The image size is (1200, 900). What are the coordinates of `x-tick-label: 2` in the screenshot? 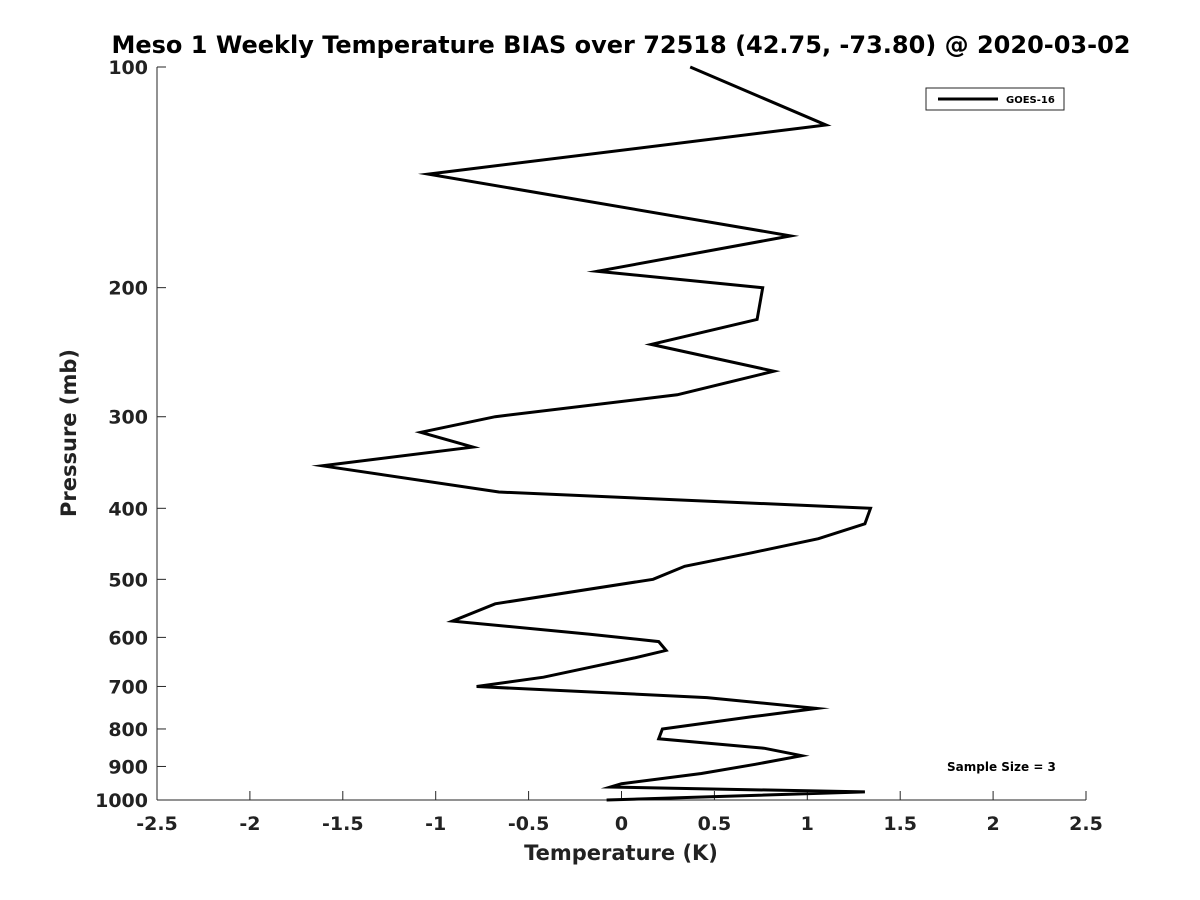 It's located at (992, 824).